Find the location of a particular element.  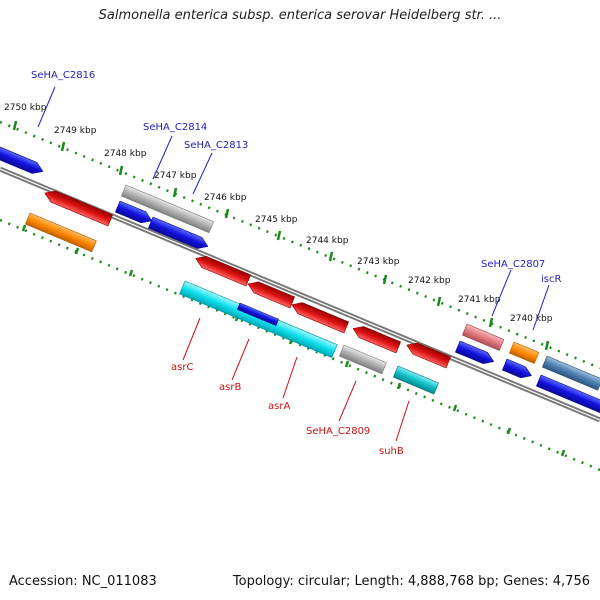

gene-arrow-blue-edge is located at coordinates (568, 394).